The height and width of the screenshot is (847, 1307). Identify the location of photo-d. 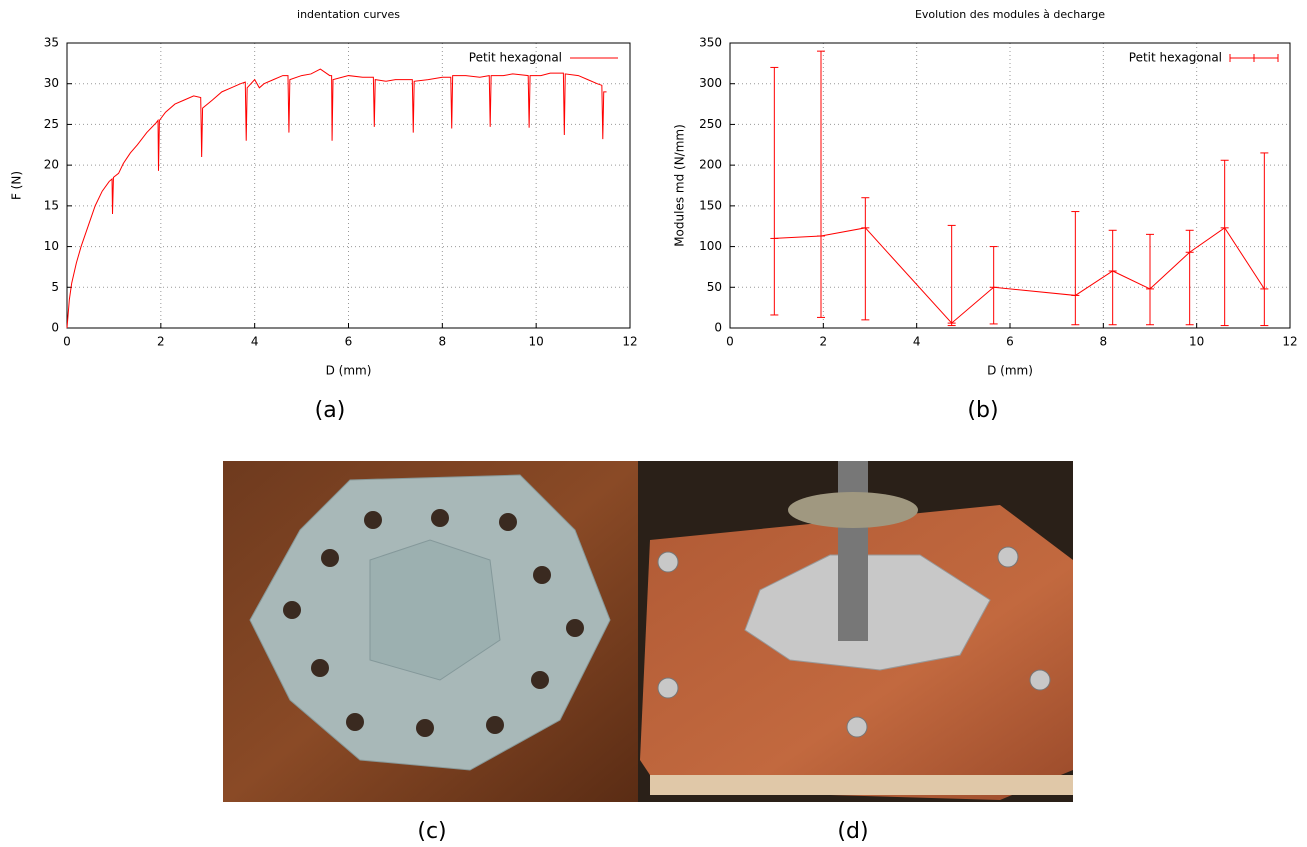
(855, 631).